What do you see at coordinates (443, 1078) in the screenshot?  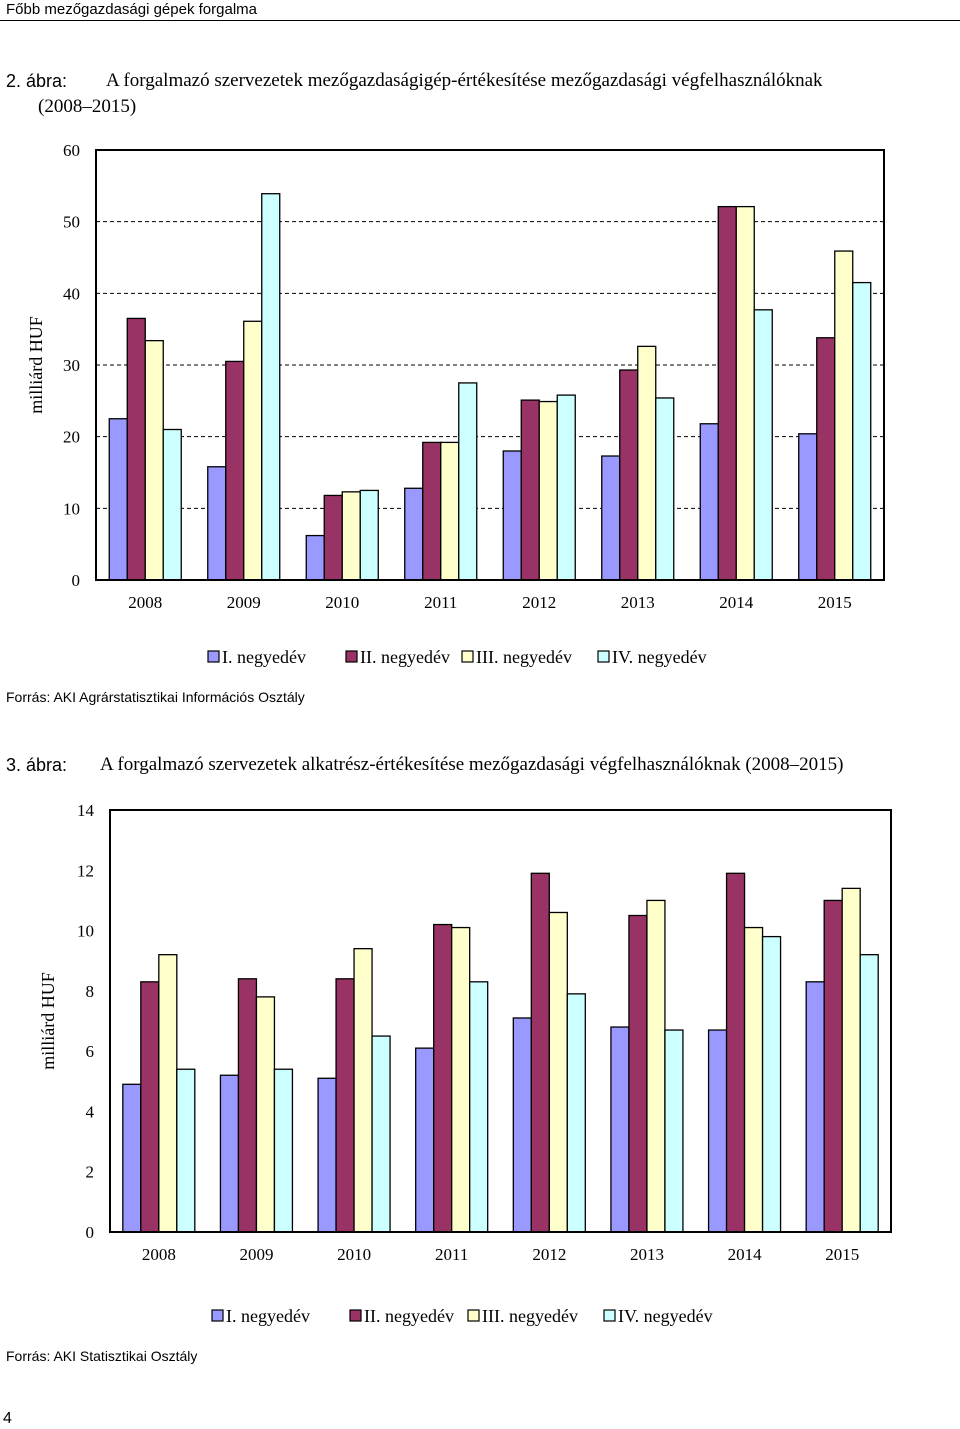 I see `fig3-bar-2011-q2` at bounding box center [443, 1078].